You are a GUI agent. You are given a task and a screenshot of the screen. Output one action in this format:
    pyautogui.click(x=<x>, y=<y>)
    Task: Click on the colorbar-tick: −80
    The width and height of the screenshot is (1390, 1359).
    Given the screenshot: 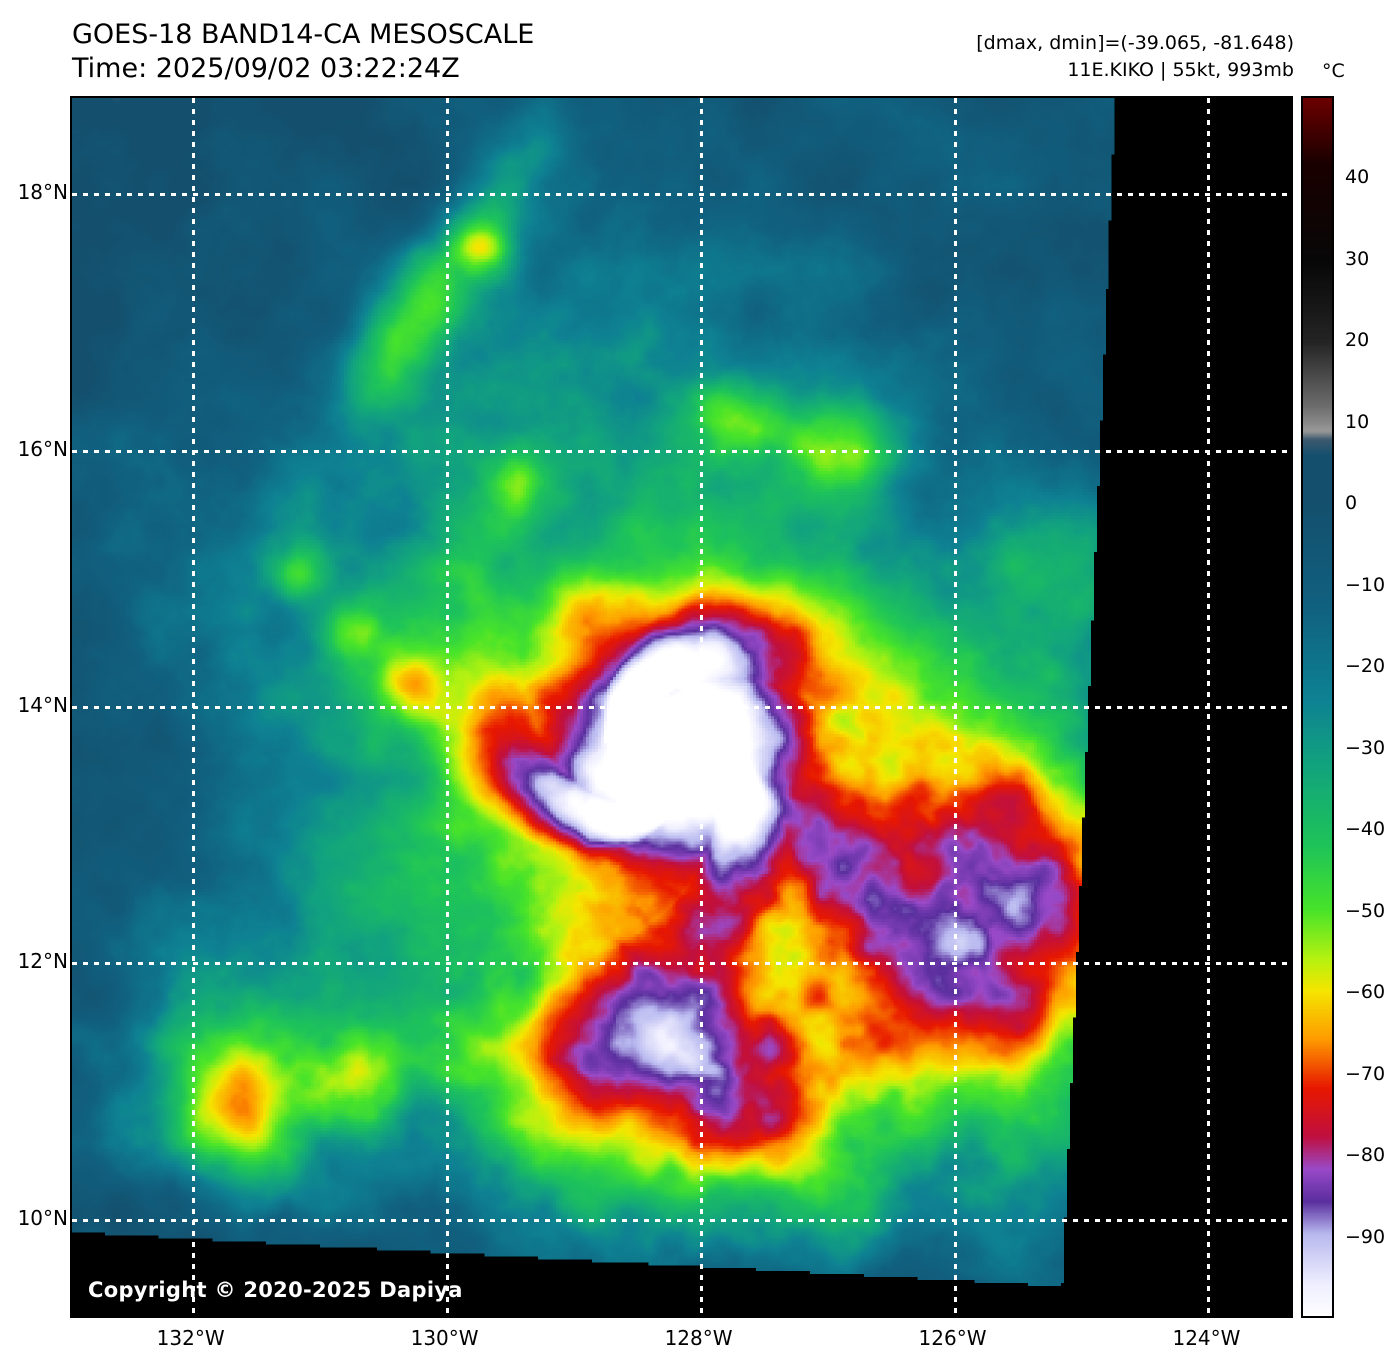 What is the action you would take?
    pyautogui.click(x=1365, y=1155)
    